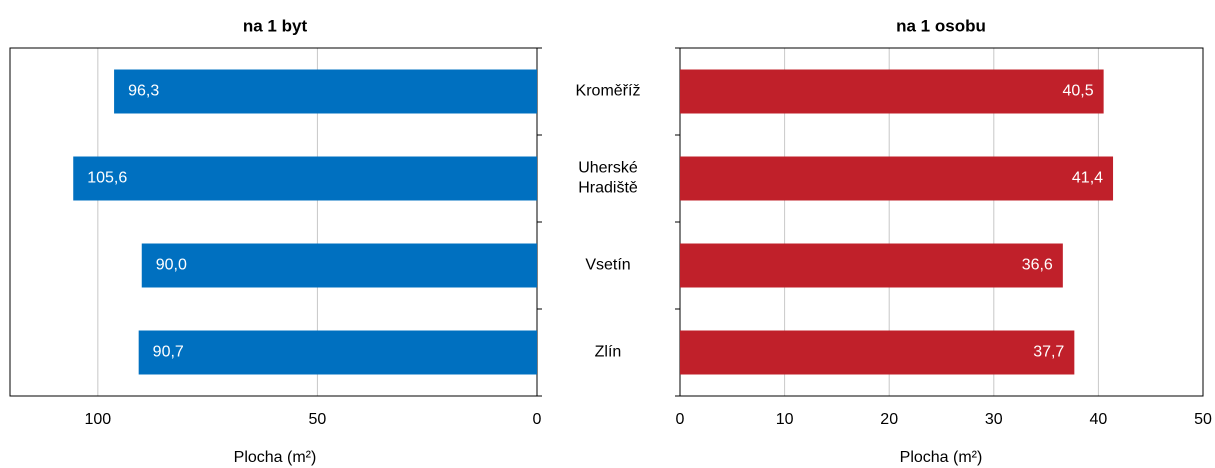 Image resolution: width=1215 pixels, height=468 pixels. What do you see at coordinates (143, 91) in the screenshot?
I see `value-label: 96,3` at bounding box center [143, 91].